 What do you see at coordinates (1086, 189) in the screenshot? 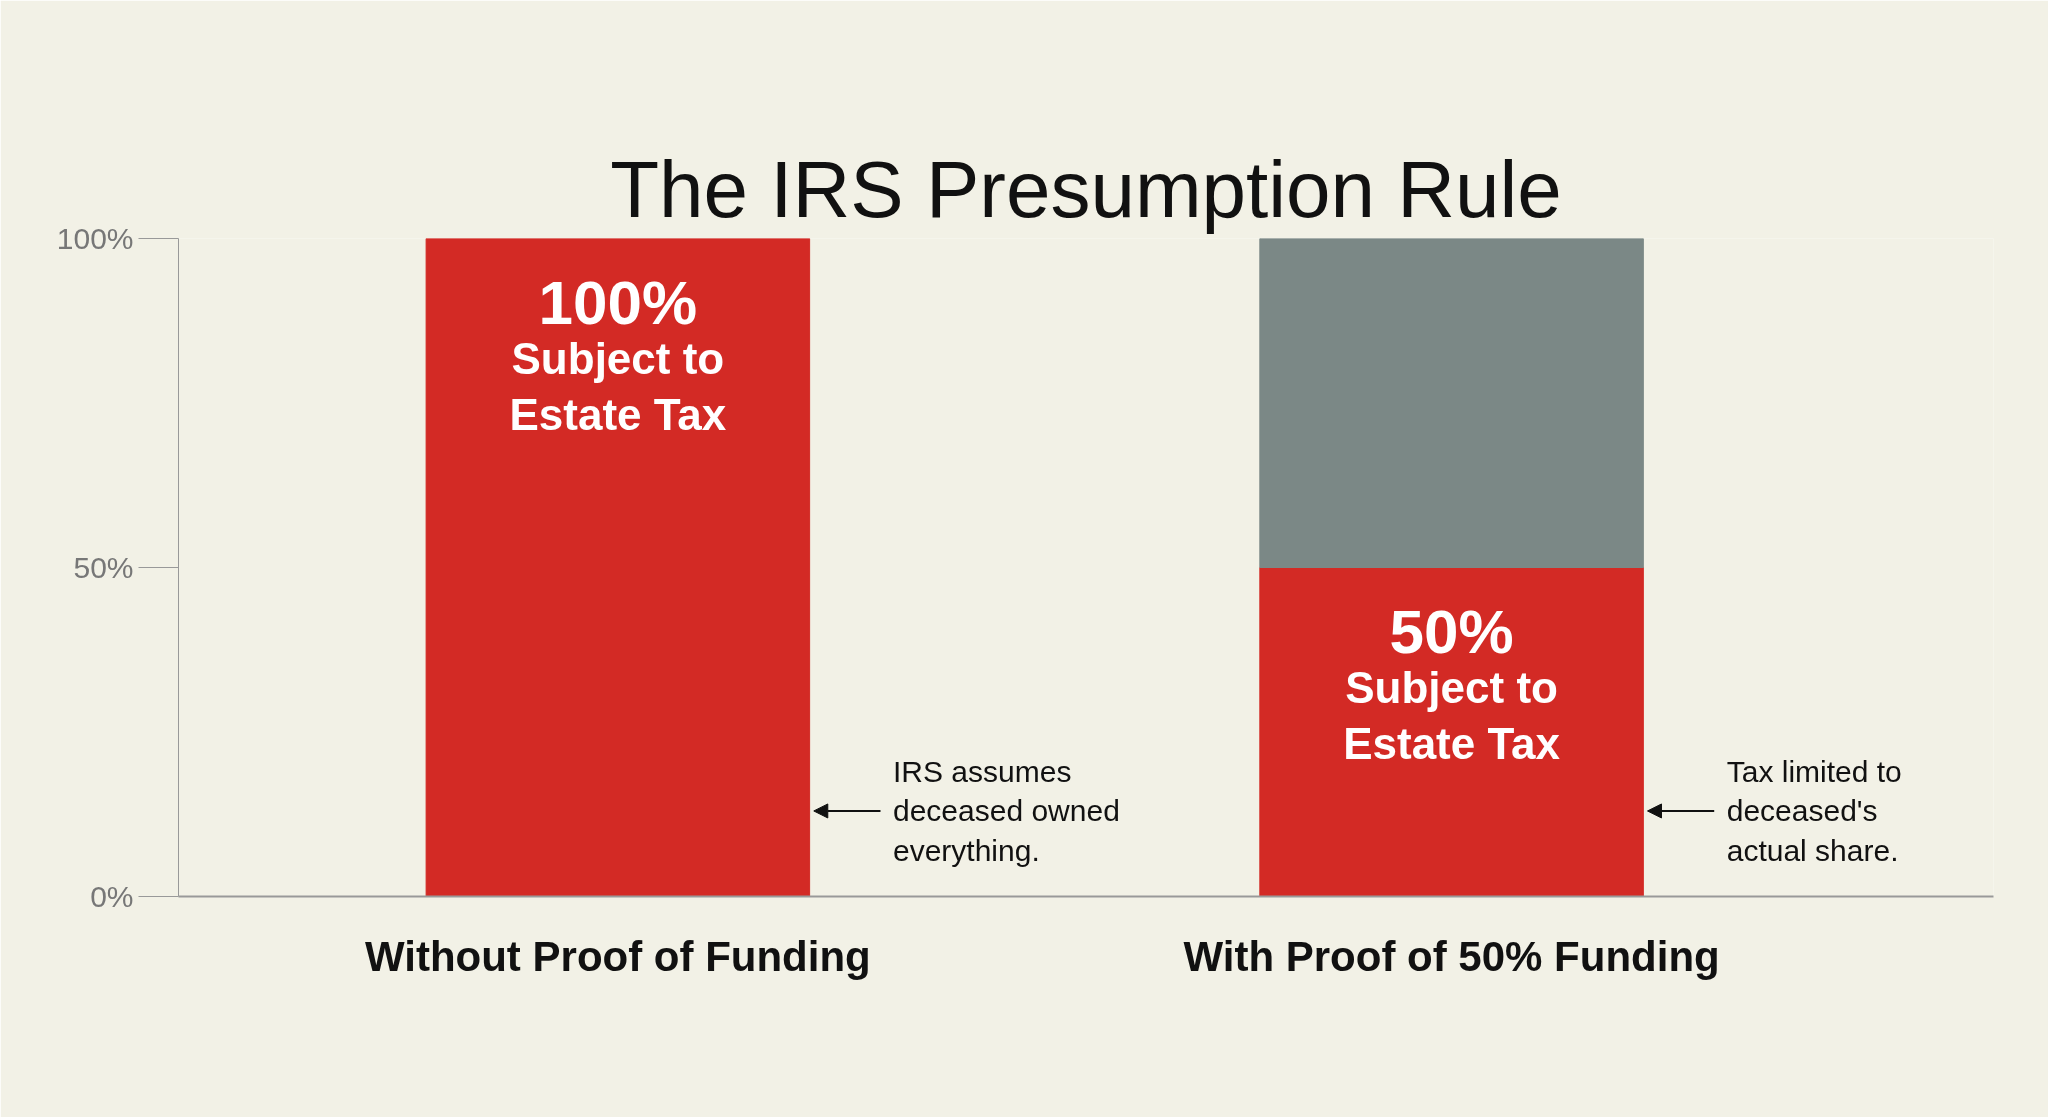
I see `chart-title: The IRS Presumption Rule` at bounding box center [1086, 189].